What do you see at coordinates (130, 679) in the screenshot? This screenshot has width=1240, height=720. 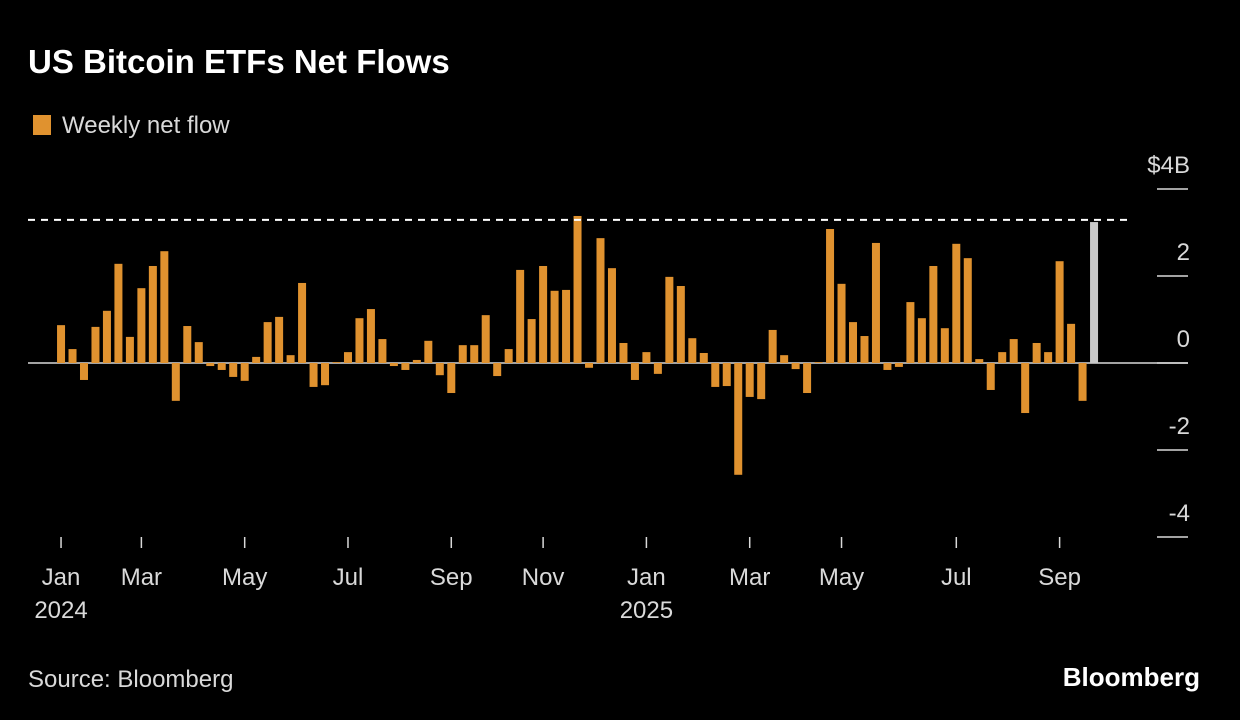 I see `source: Source: Bloomberg` at bounding box center [130, 679].